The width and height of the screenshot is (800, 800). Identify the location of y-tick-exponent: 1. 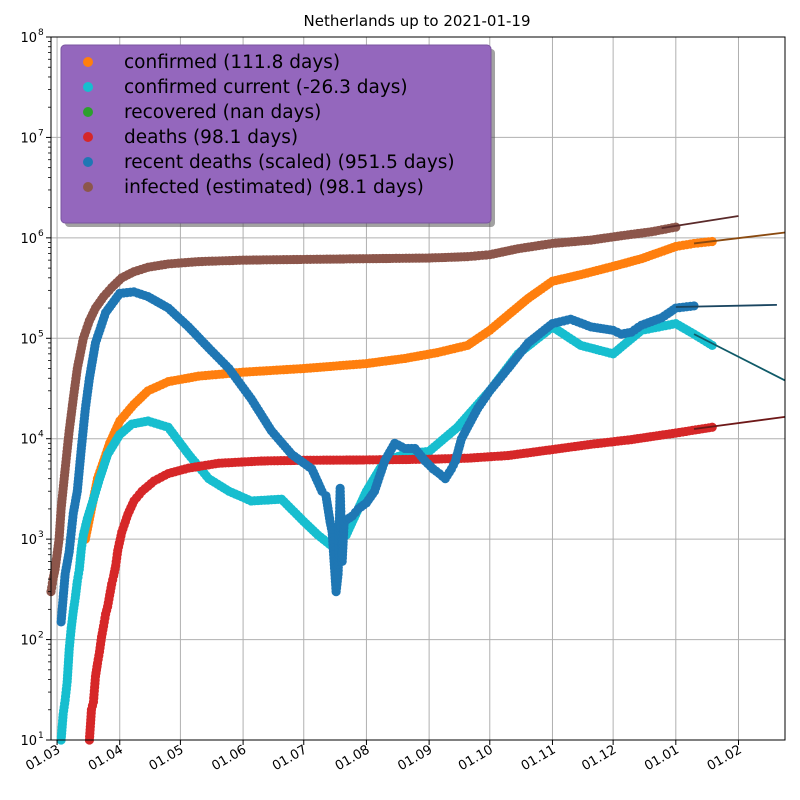
(41, 736).